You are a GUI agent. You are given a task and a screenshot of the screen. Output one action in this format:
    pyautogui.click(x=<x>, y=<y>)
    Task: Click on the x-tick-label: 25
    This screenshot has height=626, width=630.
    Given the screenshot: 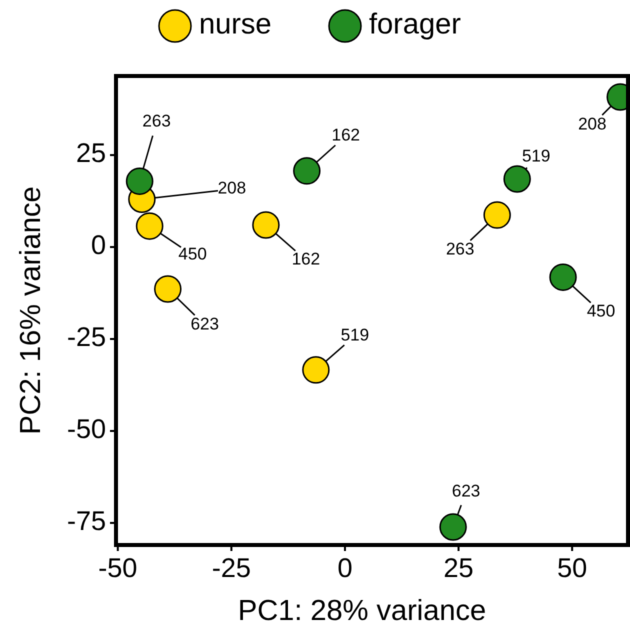 What is the action you would take?
    pyautogui.click(x=459, y=568)
    